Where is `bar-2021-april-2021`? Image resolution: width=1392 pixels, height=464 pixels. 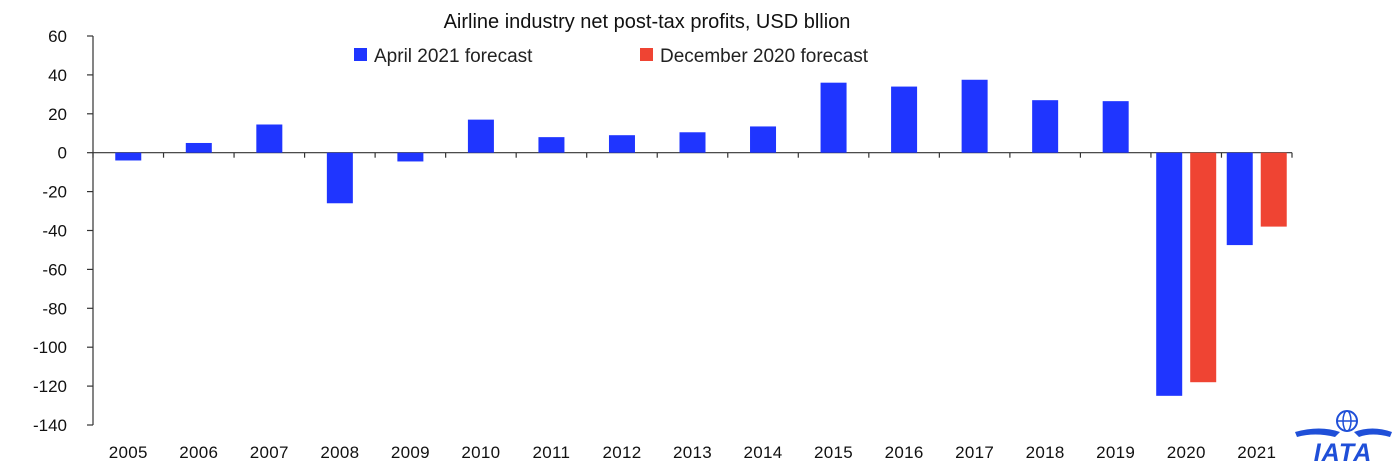
bar-2021-april-2021 is located at coordinates (1239, 199).